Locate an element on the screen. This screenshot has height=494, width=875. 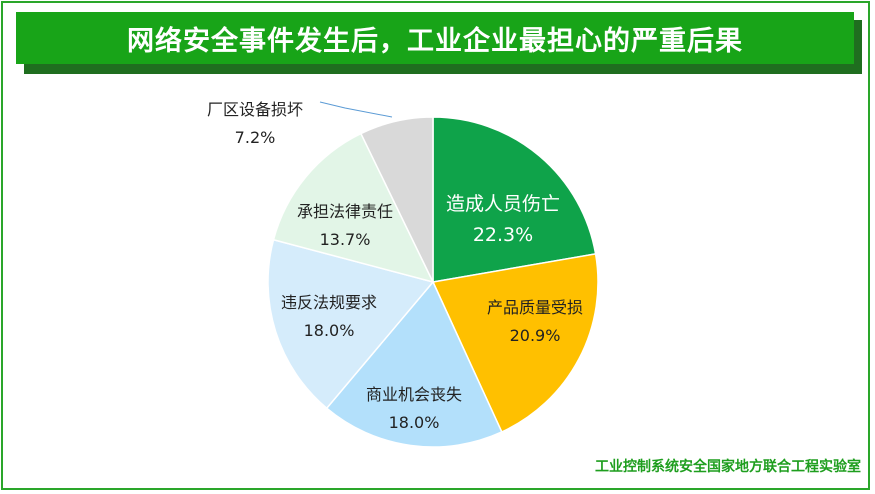
slice-category-label: 商业机会丧失 is located at coordinates (414, 394).